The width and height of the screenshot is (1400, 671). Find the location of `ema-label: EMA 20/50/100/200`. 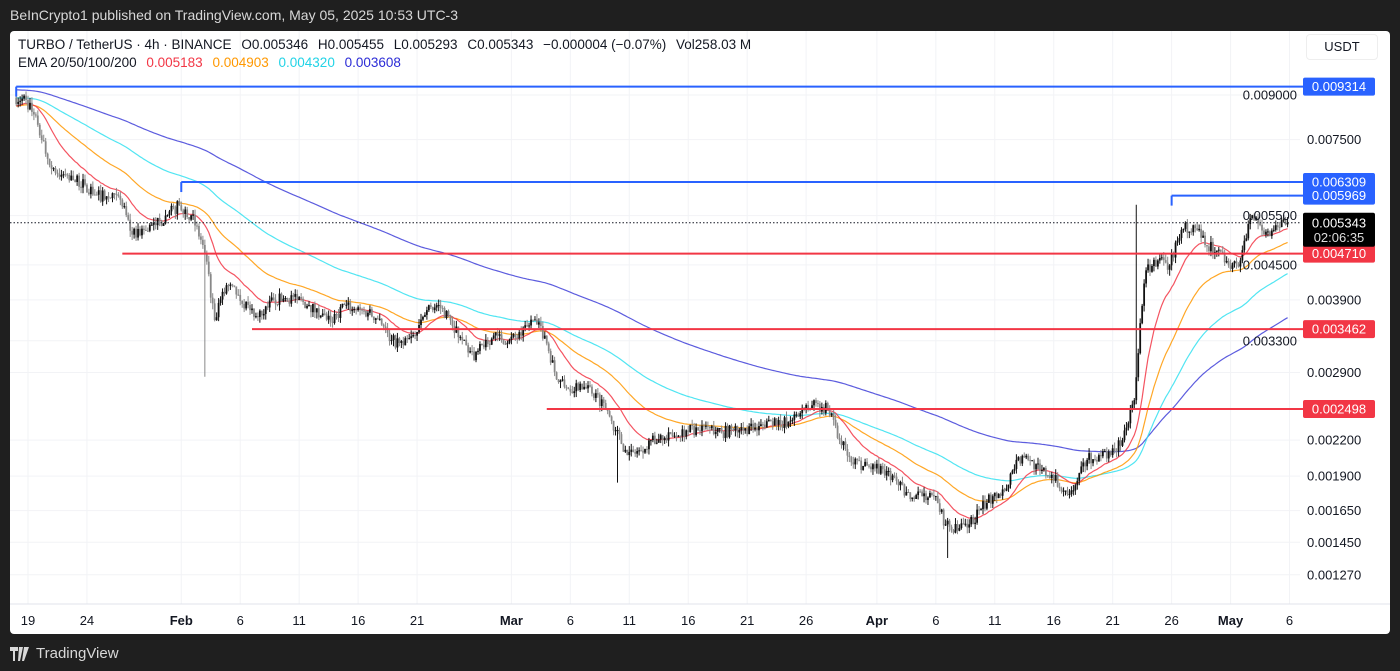

ema-label: EMA 20/50/100/200 is located at coordinates (77, 62).